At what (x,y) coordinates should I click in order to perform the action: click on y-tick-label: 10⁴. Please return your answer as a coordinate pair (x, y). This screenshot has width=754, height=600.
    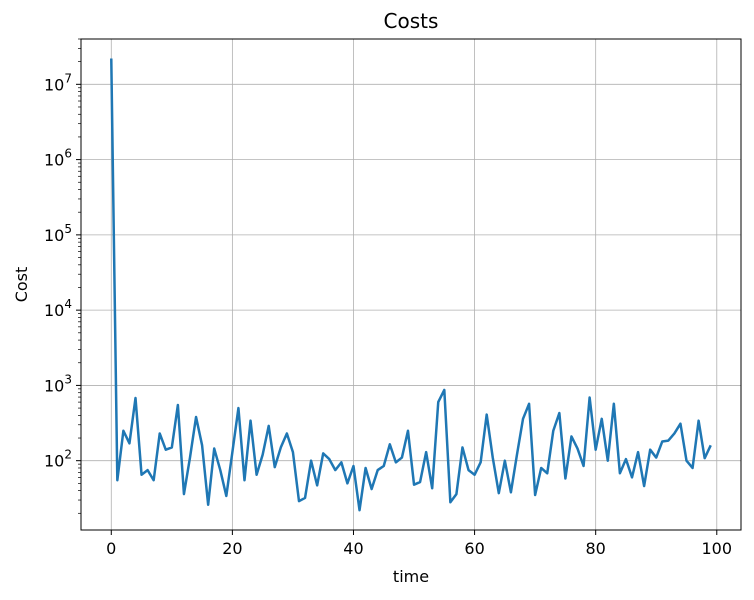
    Looking at the image, I should click on (58, 308).